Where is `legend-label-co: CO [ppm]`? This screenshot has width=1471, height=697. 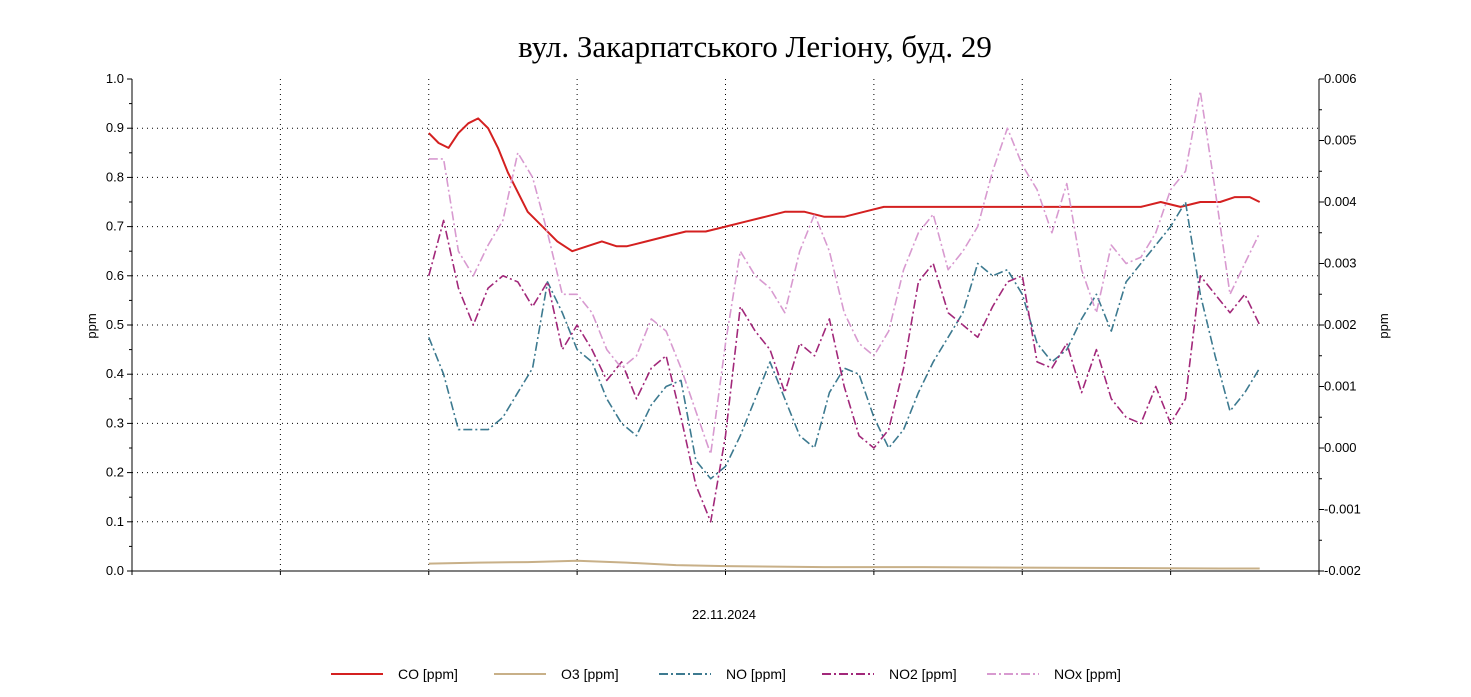
legend-label-co: CO [ppm] is located at coordinates (428, 674).